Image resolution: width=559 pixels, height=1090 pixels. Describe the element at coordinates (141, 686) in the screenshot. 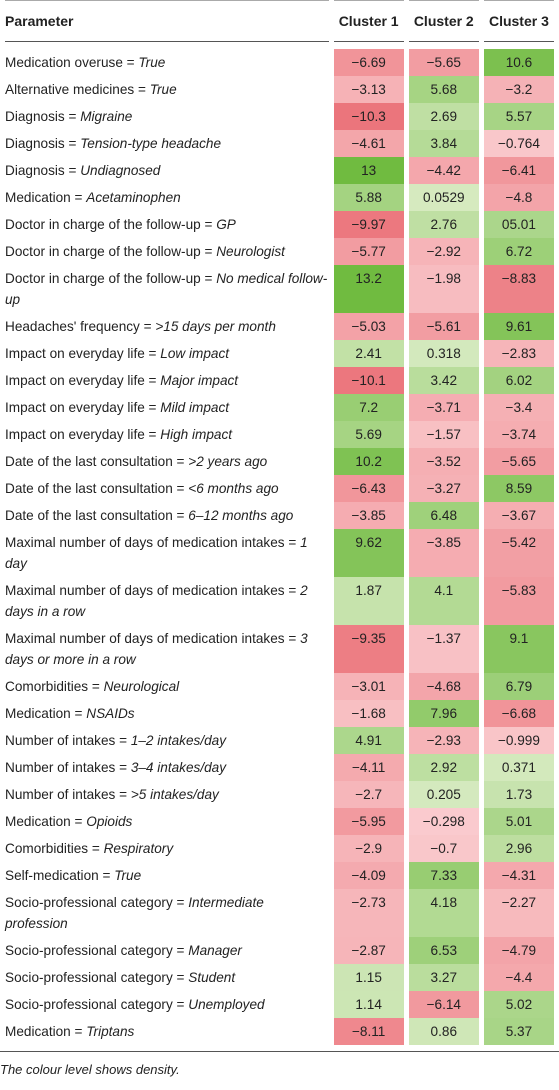

I see `parameter-level: Neurological` at that location.